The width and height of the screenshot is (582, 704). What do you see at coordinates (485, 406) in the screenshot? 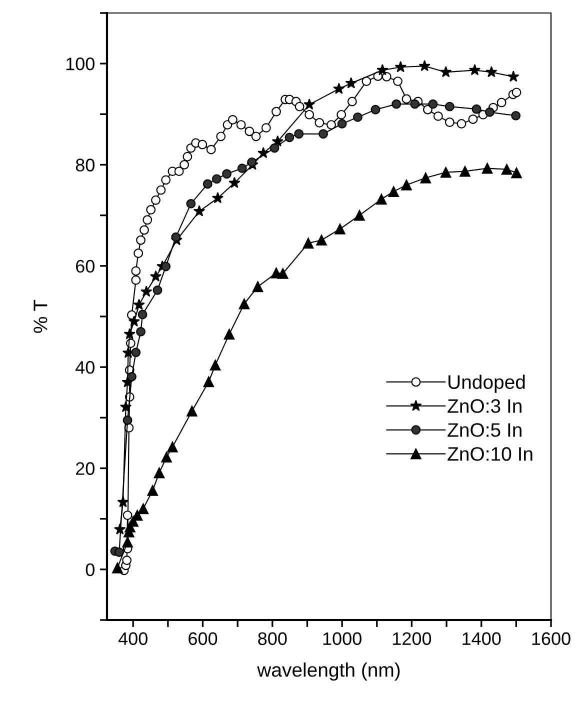
I see `legend-label: ZnO:3 In` at bounding box center [485, 406].